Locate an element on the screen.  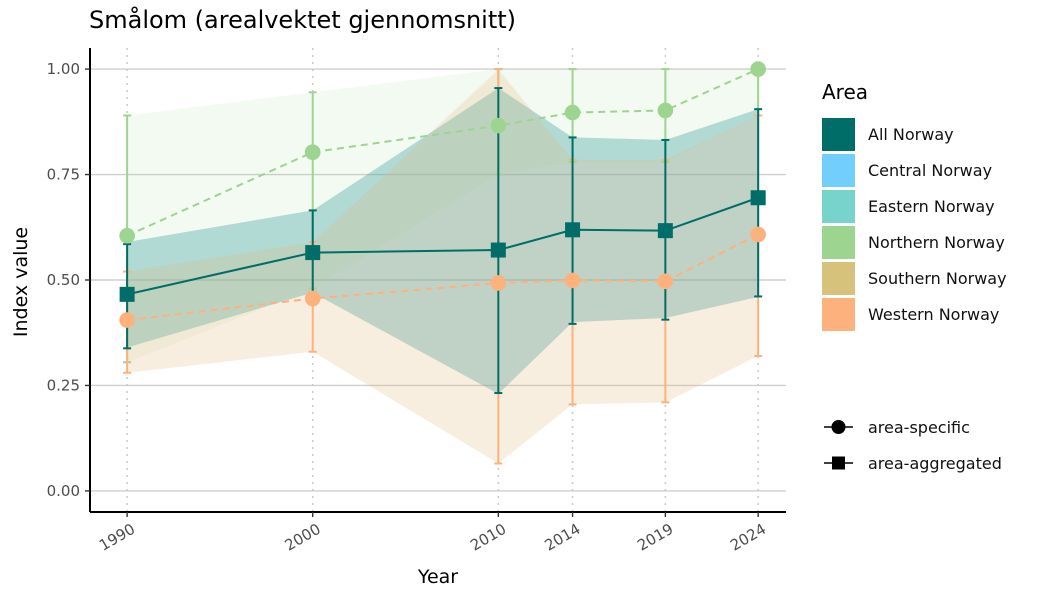
legend-item-eastern-norway: Eastern Norway is located at coordinates (932, 206).